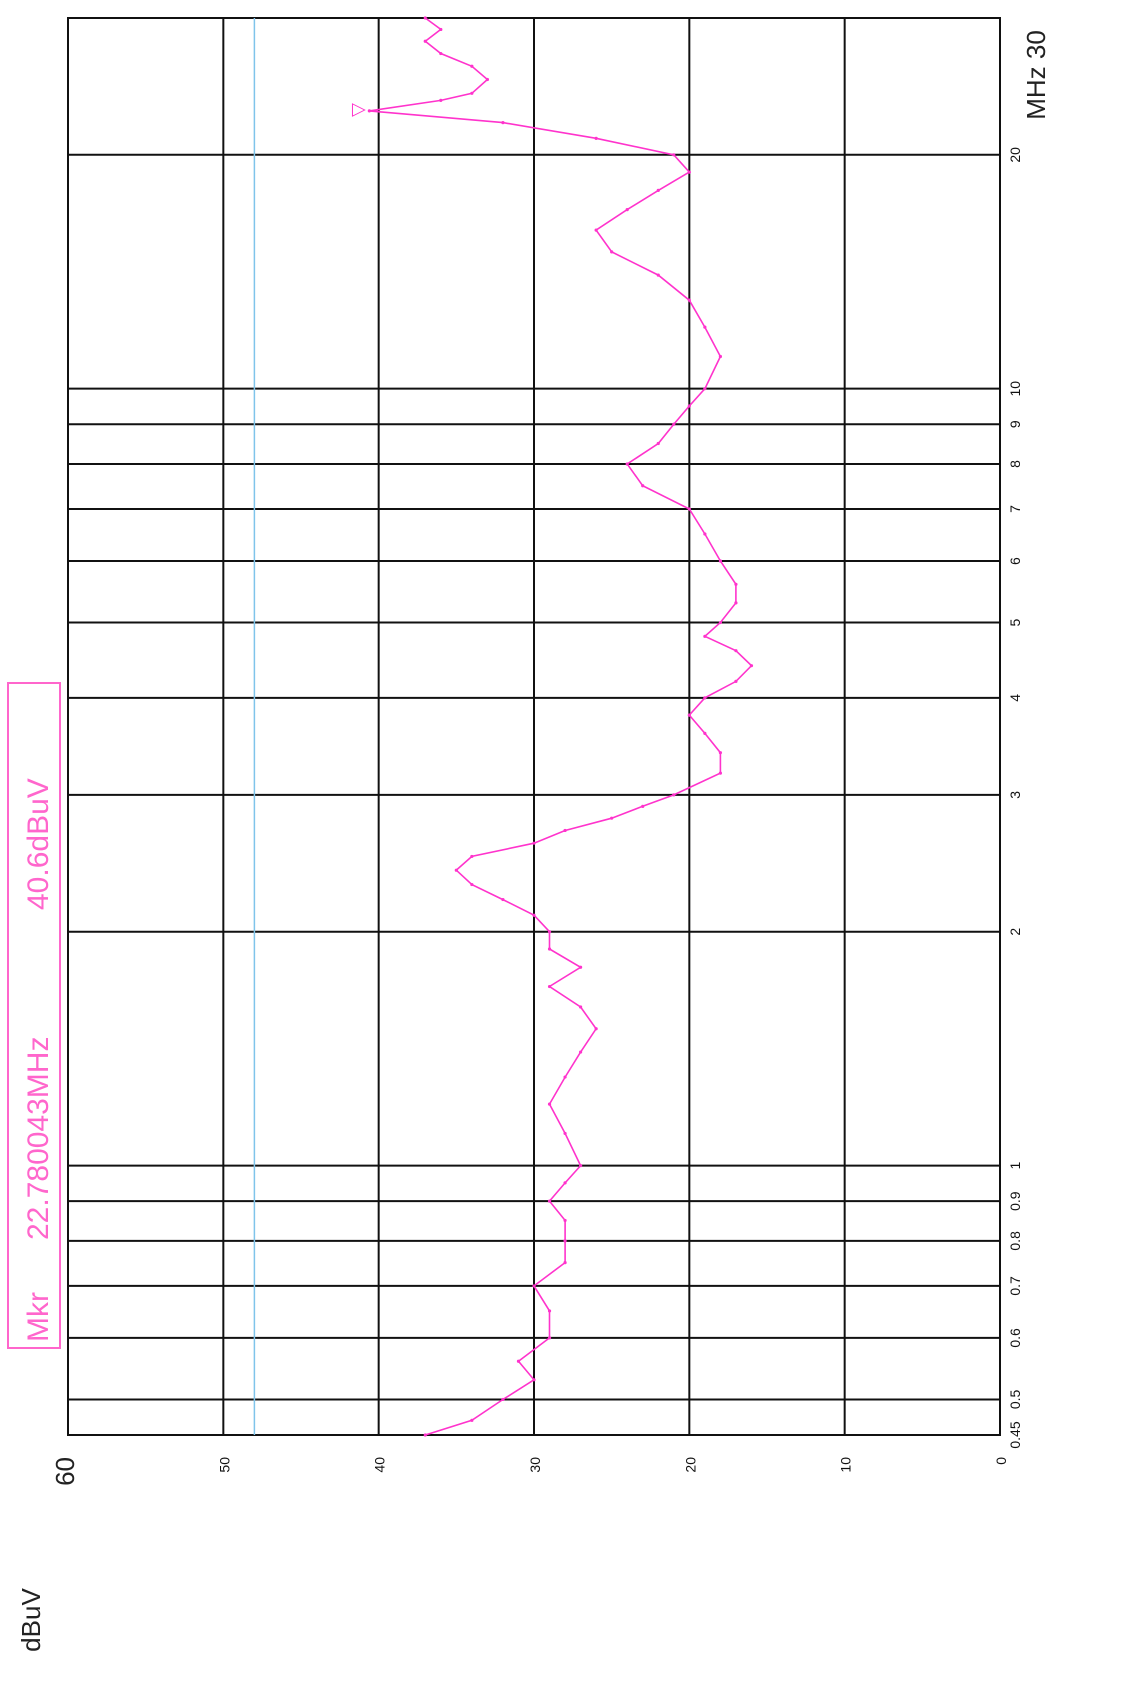 Image resolution: width=1146 pixels, height=1700 pixels. I want to click on marker-label: Mkr, so click(38, 1317).